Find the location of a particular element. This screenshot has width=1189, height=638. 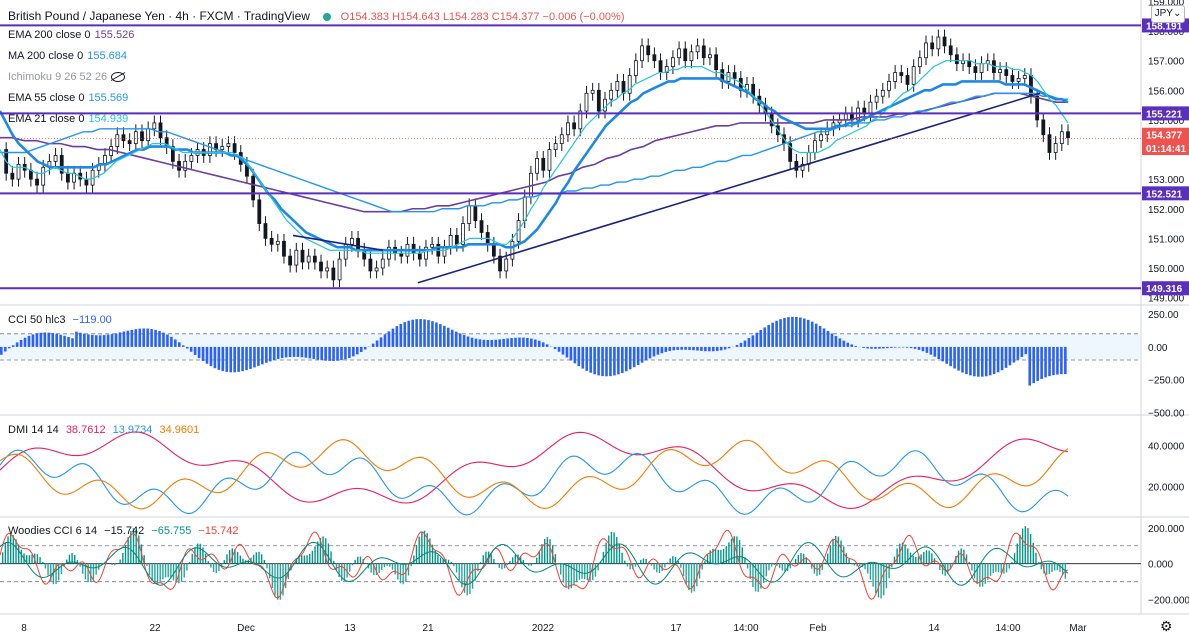

legend-item: Ichimoku 9 26 52 26 is located at coordinates (68, 77).